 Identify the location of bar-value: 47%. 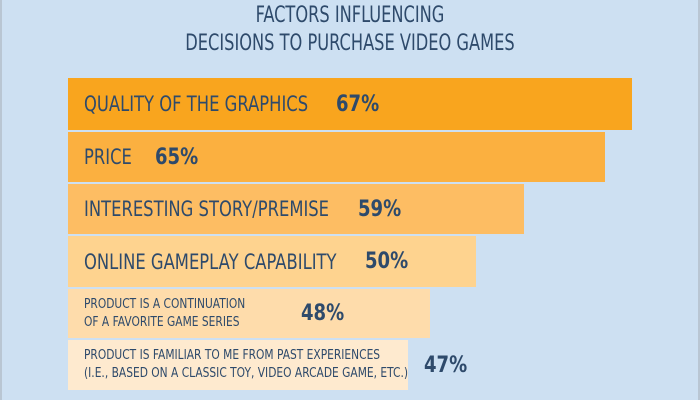
(446, 365).